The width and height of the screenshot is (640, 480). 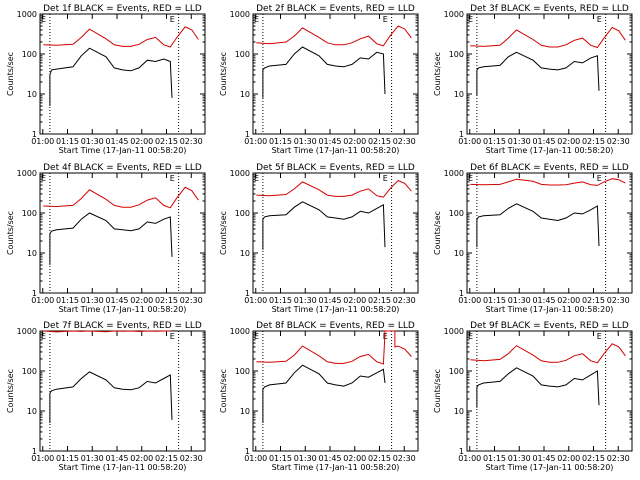 What do you see at coordinates (335, 168) in the screenshot?
I see `chart-title: Det 5f BLACK = Events, RED = LLD` at bounding box center [335, 168].